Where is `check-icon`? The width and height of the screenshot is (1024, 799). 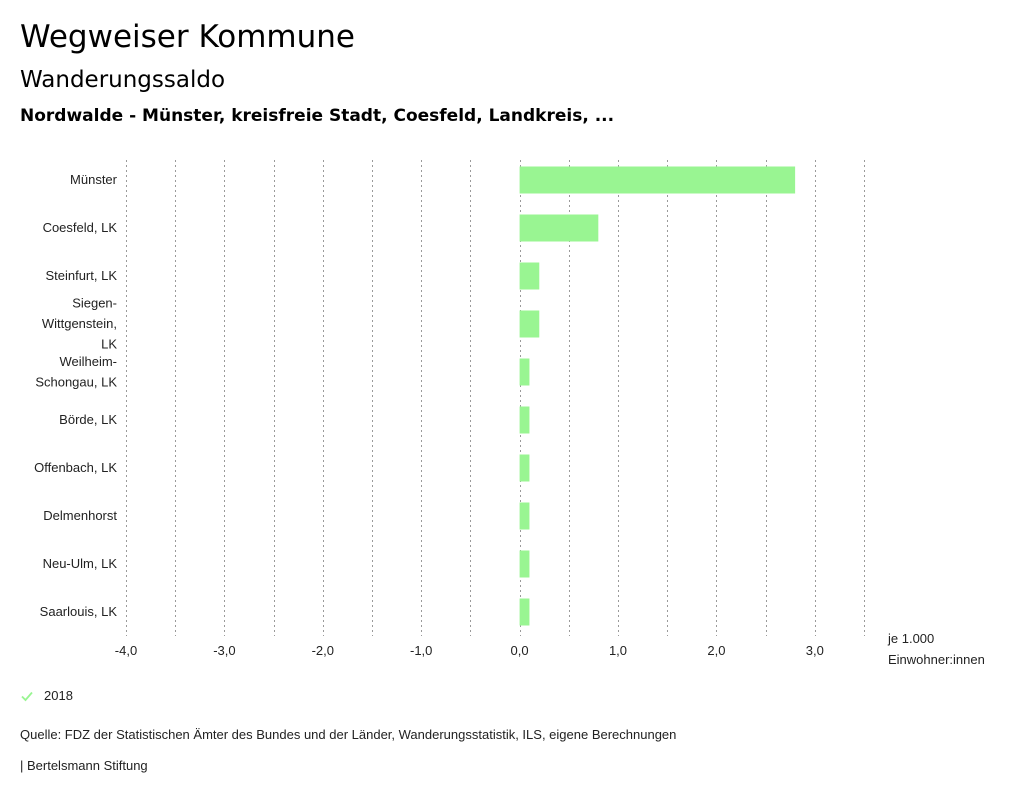 check-icon is located at coordinates (27, 696).